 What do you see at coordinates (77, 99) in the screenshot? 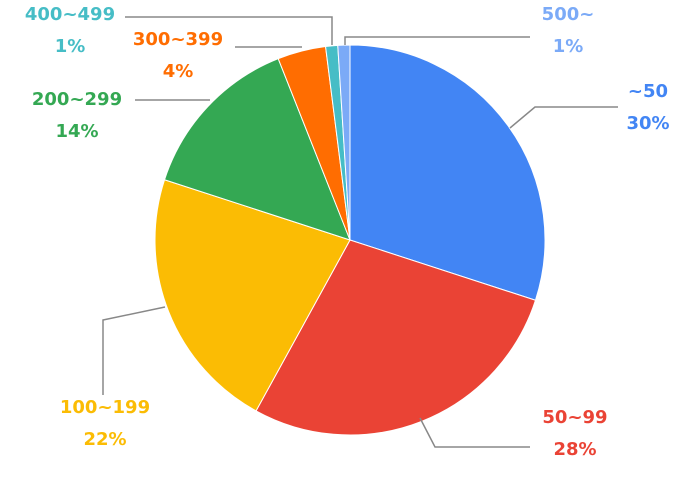
I see `slice-label: 200~299` at bounding box center [77, 99].